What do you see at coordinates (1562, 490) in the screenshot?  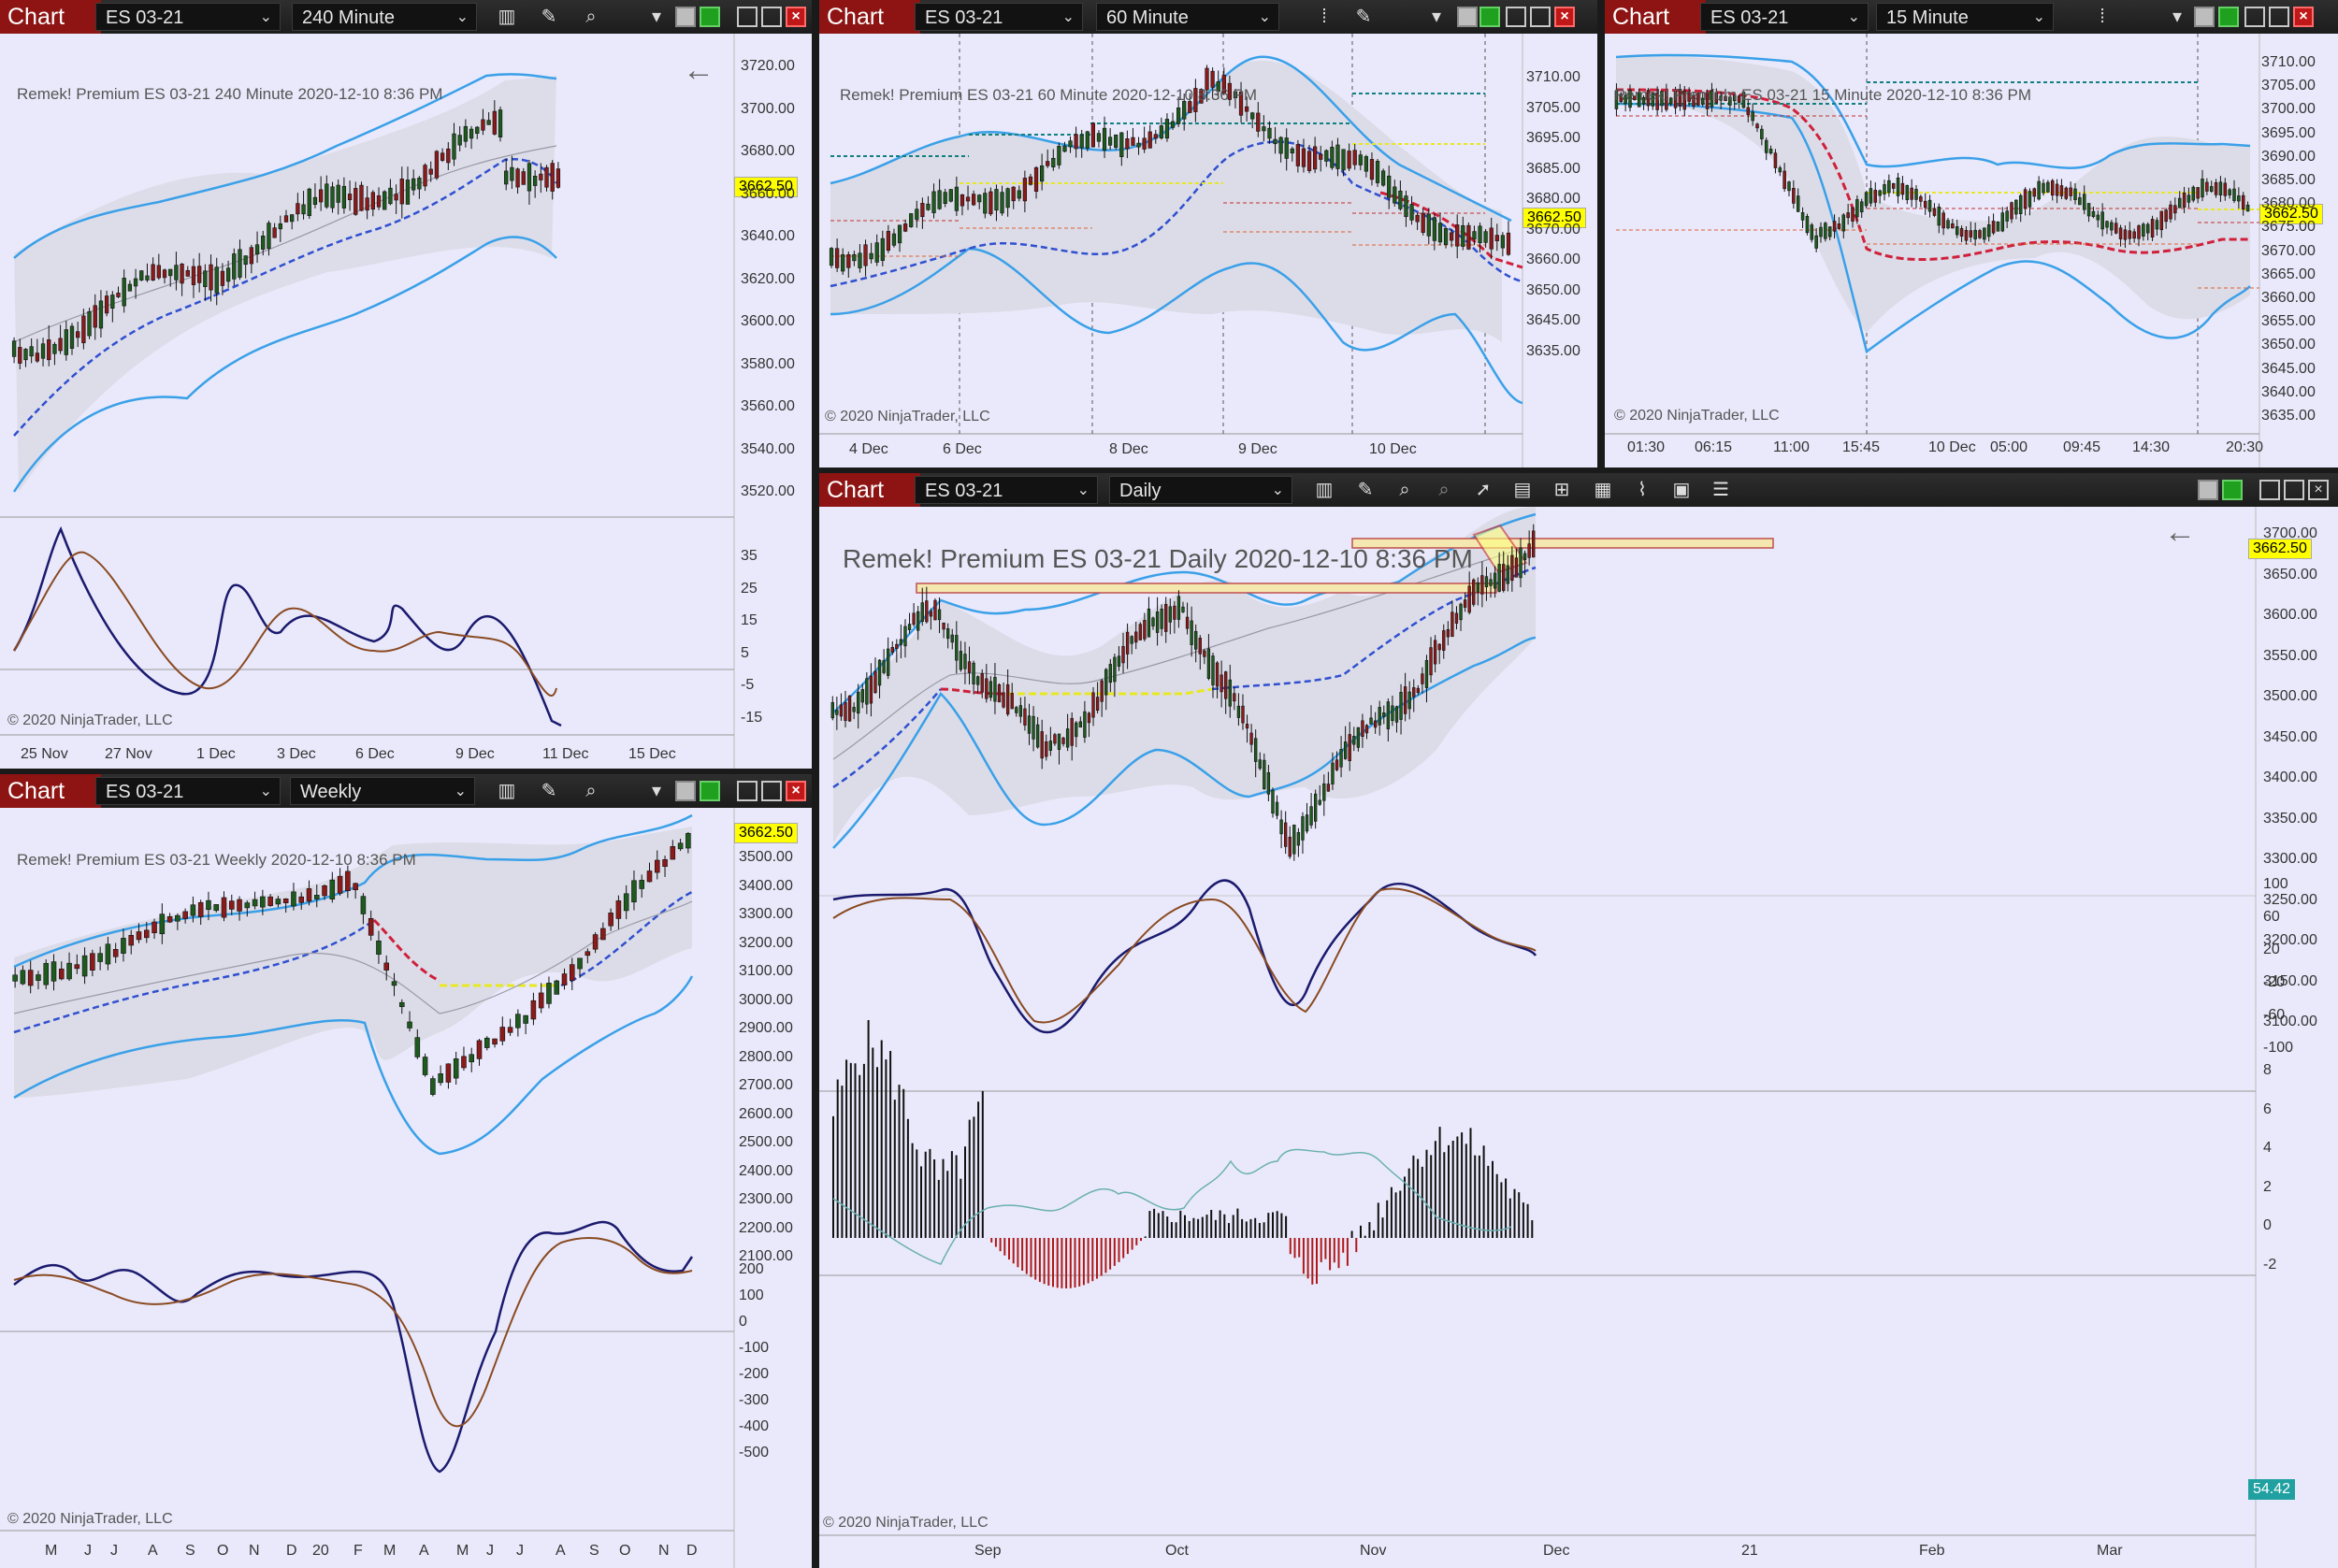 I see `chart-style-icon: ⊞` at bounding box center [1562, 490].